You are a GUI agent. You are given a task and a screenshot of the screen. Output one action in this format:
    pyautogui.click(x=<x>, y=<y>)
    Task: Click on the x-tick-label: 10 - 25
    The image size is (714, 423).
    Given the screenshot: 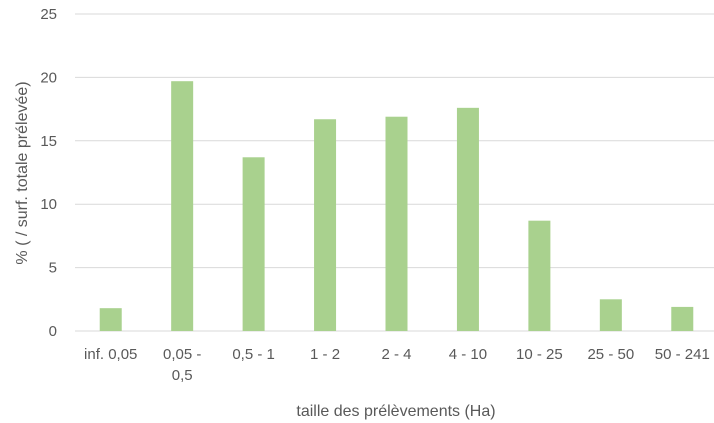 What is the action you would take?
    pyautogui.click(x=539, y=354)
    